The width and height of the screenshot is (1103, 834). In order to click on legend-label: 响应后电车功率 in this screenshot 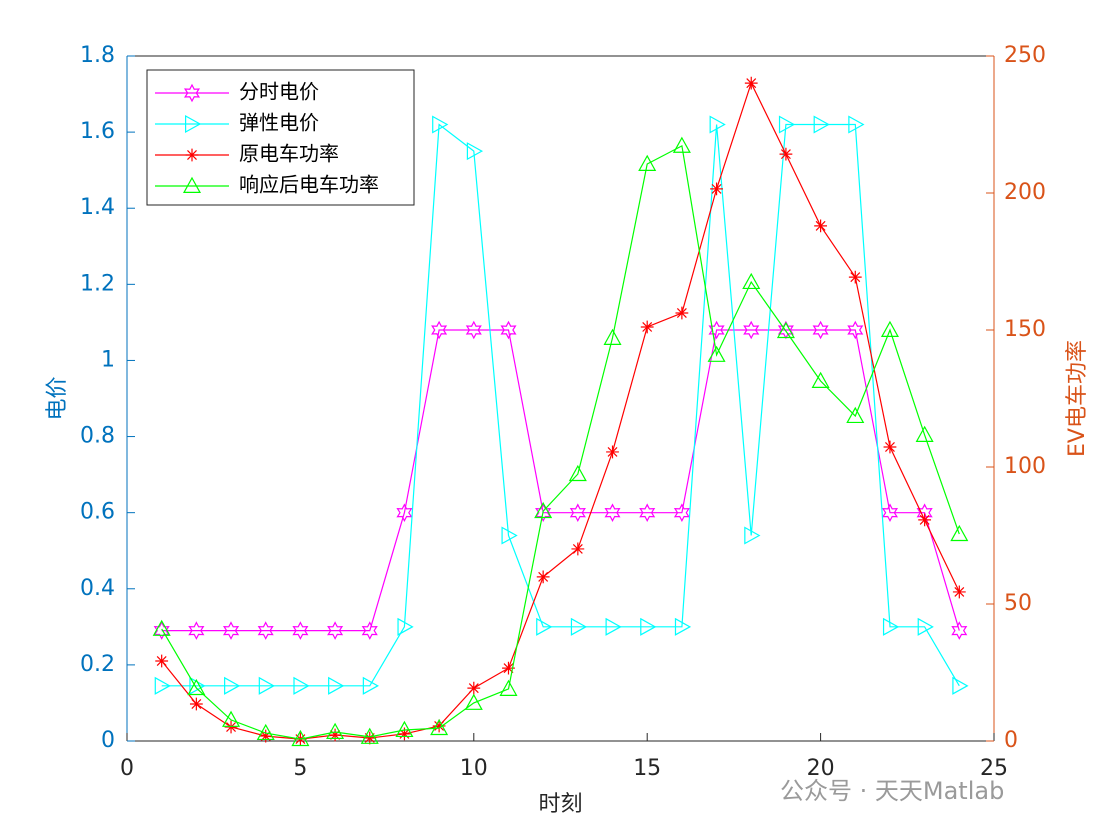, I will do `click(309, 185)`.